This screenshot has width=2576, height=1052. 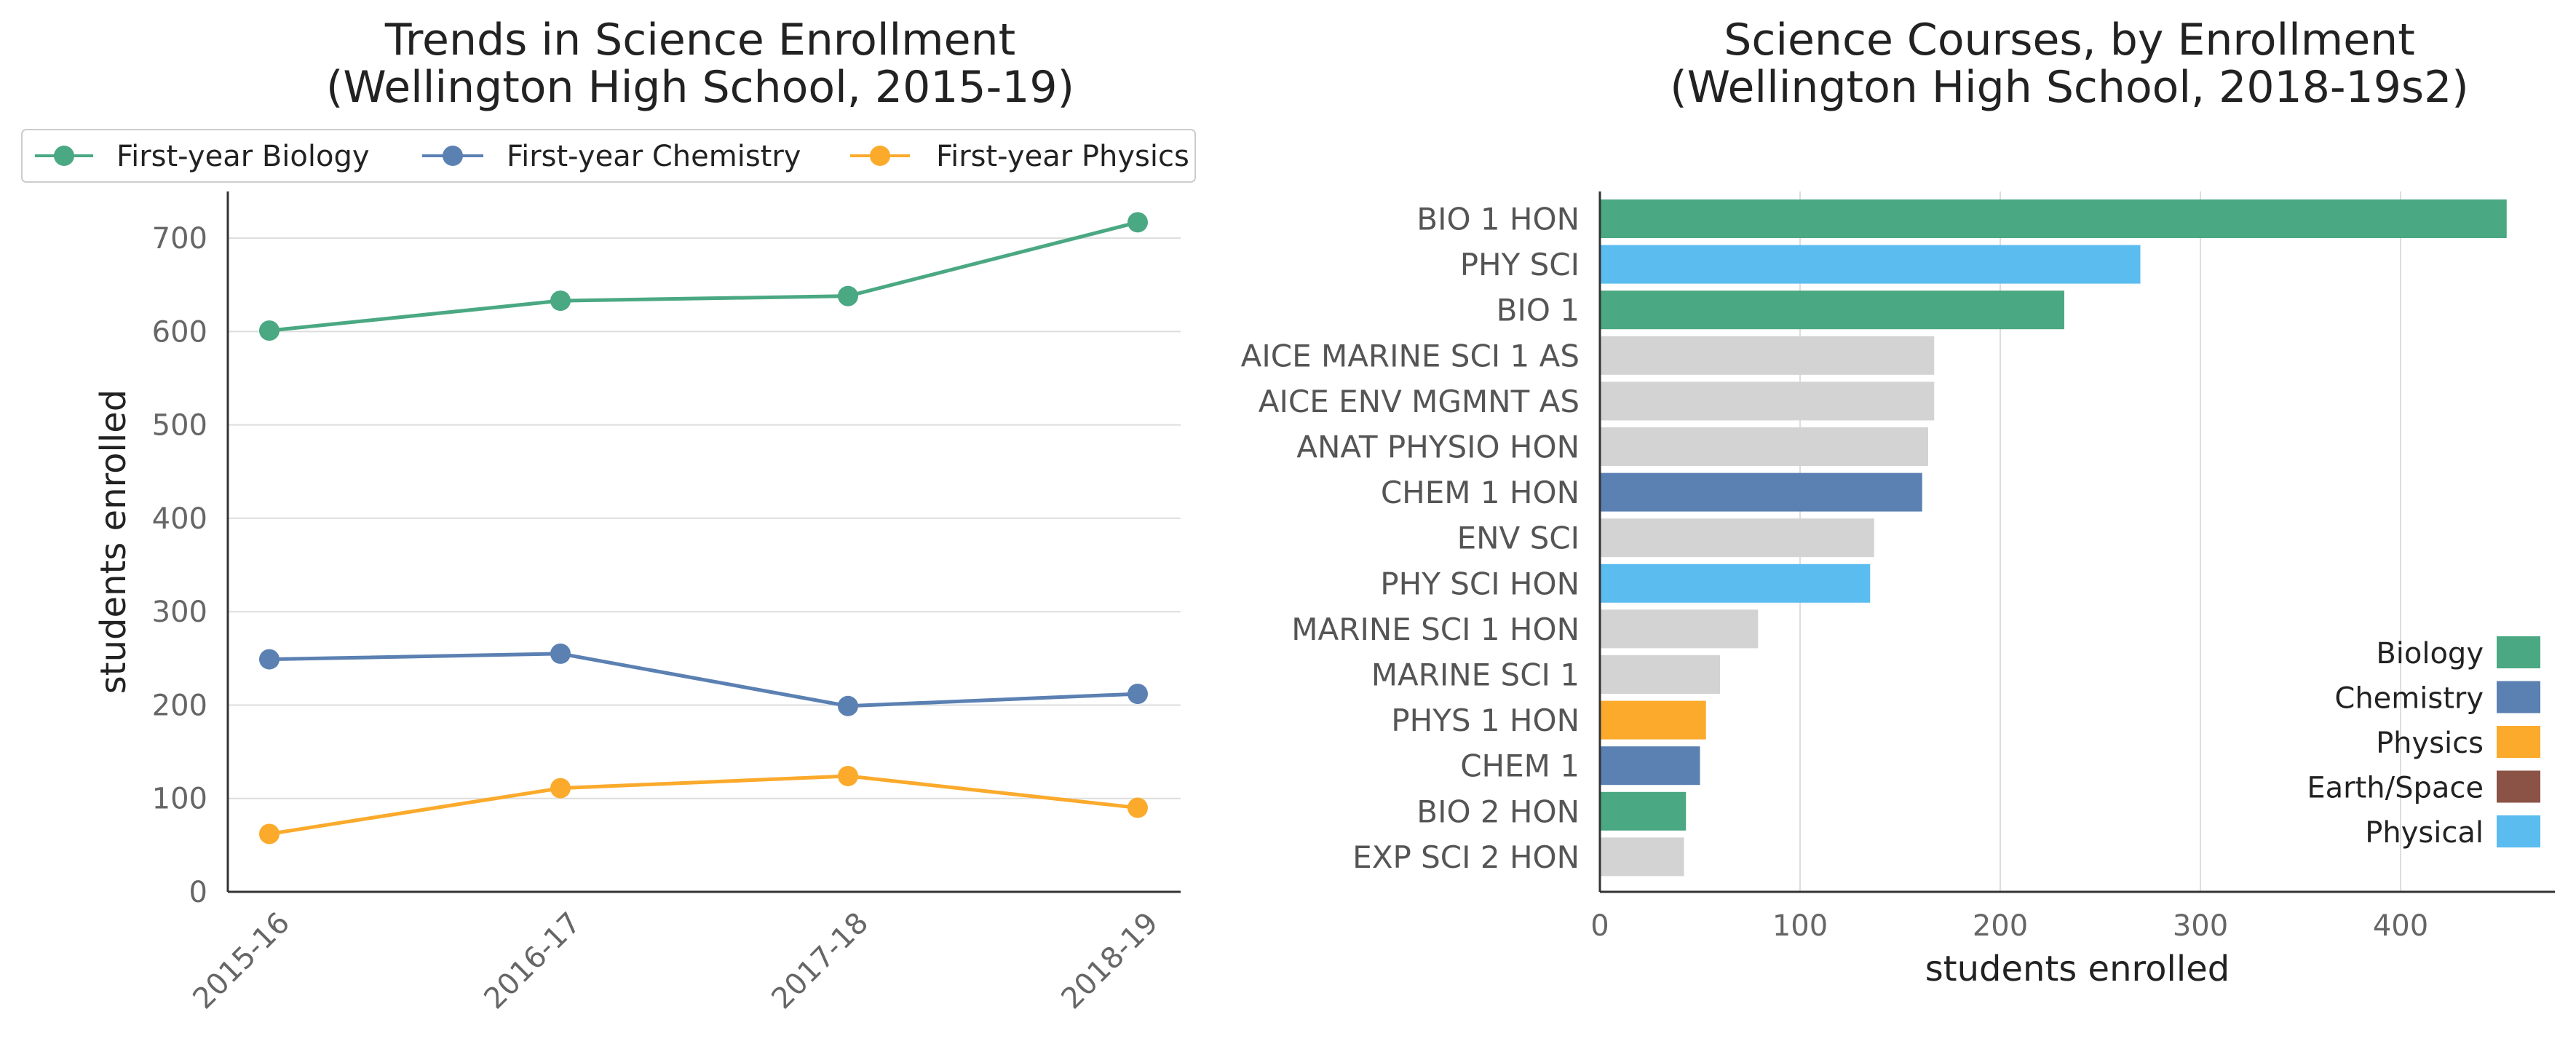 I want to click on legend-label: Physics, so click(x=2430, y=743).